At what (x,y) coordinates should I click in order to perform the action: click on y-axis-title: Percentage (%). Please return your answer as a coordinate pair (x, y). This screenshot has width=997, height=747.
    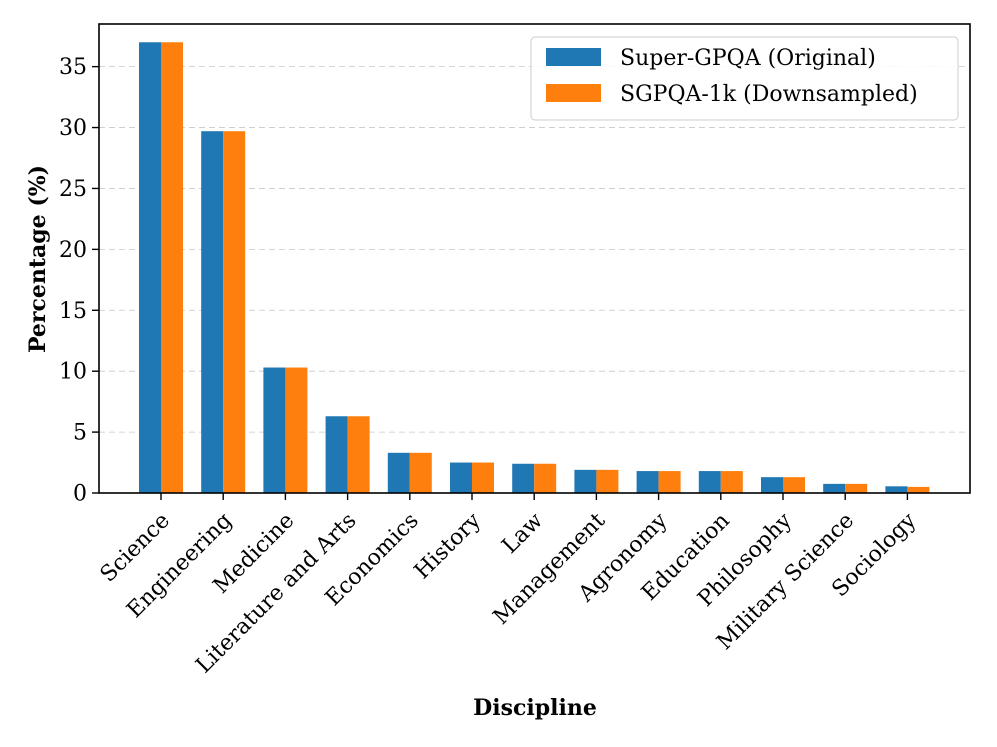
    Looking at the image, I should click on (38, 259).